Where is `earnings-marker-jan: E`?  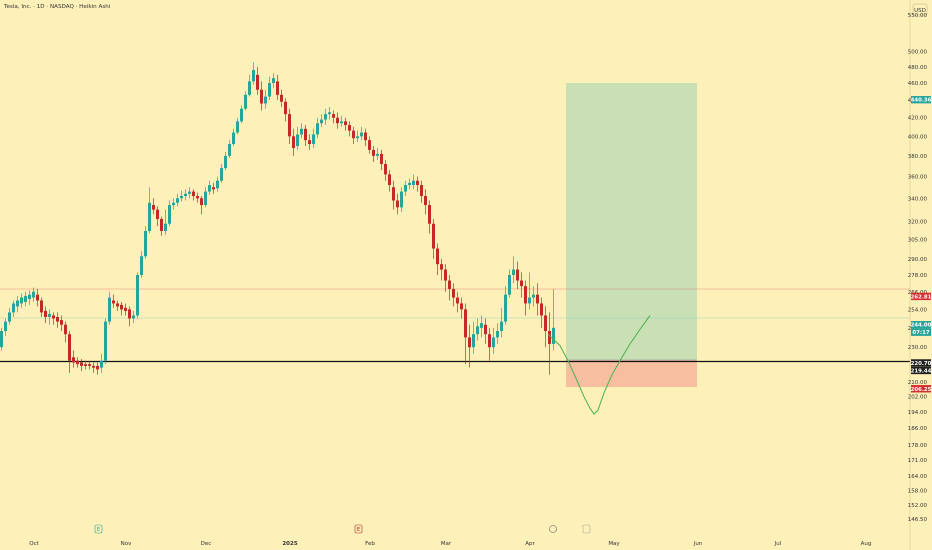 earnings-marker-jan: E is located at coordinates (358, 529).